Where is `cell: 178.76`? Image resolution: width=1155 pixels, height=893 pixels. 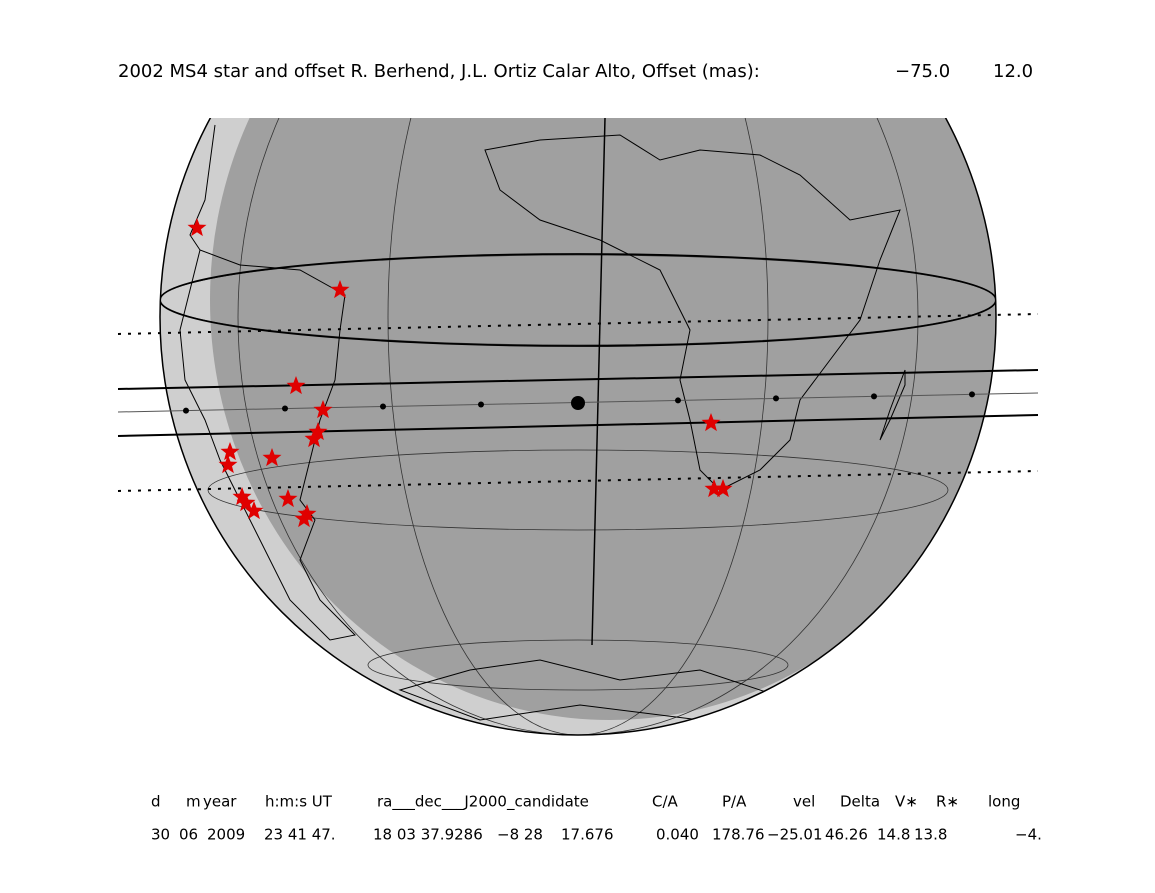
cell: 178.76 is located at coordinates (738, 835).